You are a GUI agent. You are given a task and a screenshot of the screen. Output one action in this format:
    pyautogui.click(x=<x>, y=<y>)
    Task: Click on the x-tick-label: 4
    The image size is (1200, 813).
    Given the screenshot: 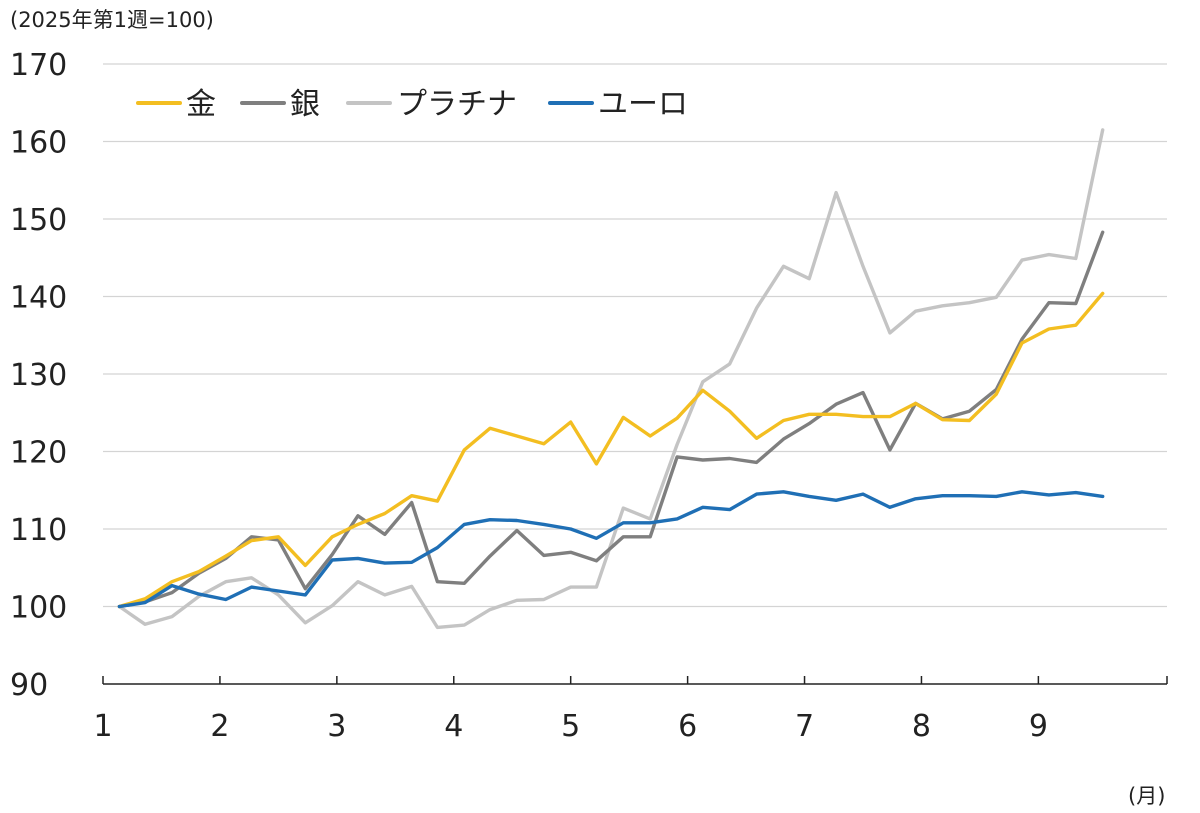 What is the action you would take?
    pyautogui.click(x=453, y=726)
    